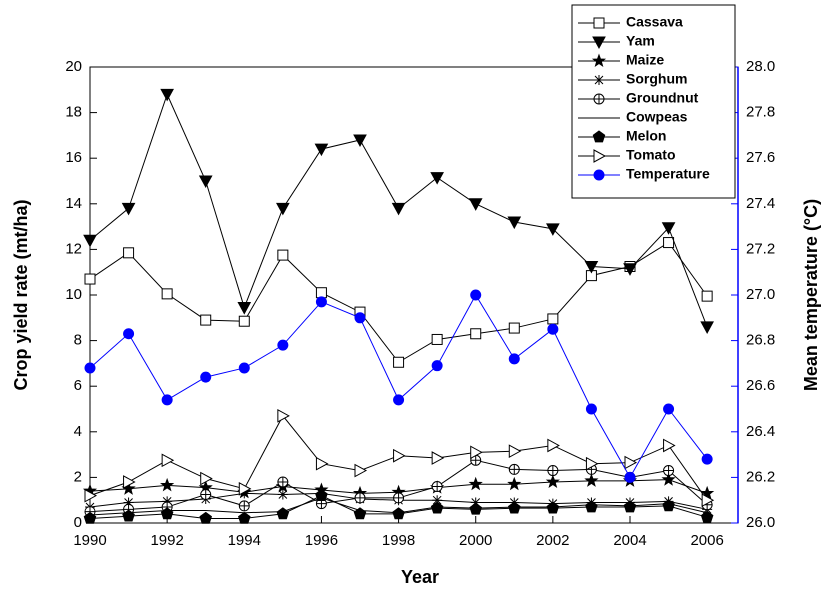  I want to click on legend-label: Yam, so click(640, 41).